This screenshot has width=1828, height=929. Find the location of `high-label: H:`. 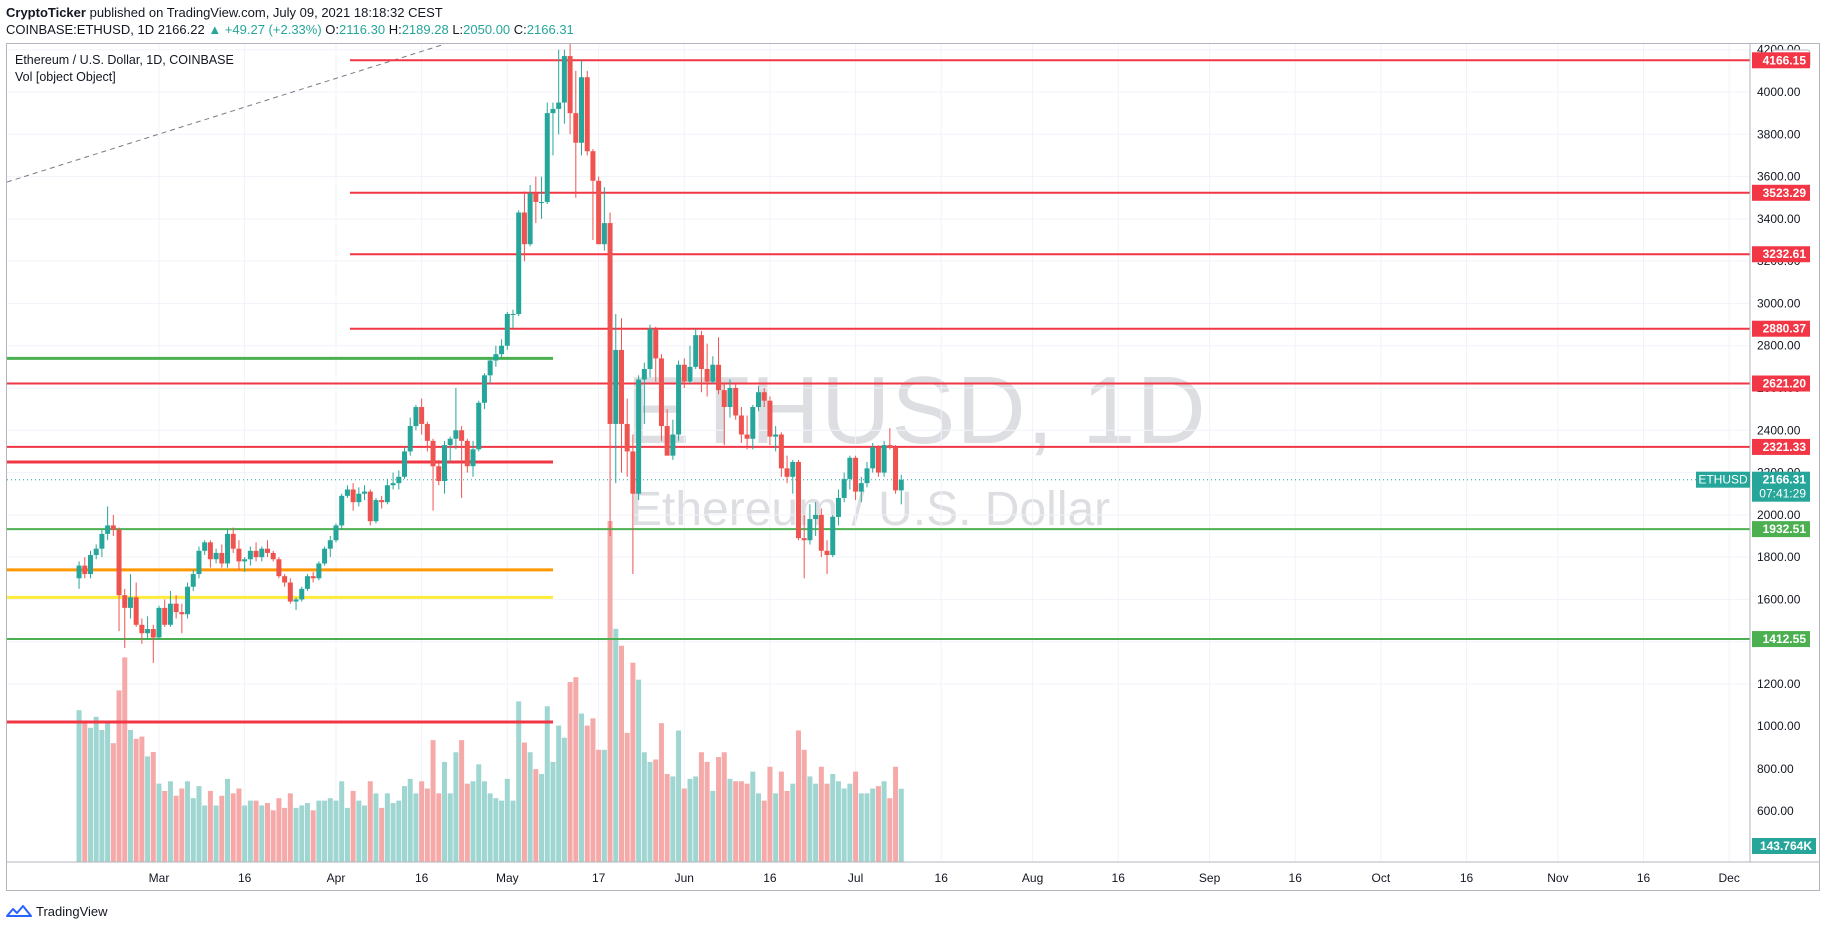

high-label: H: is located at coordinates (395, 29).